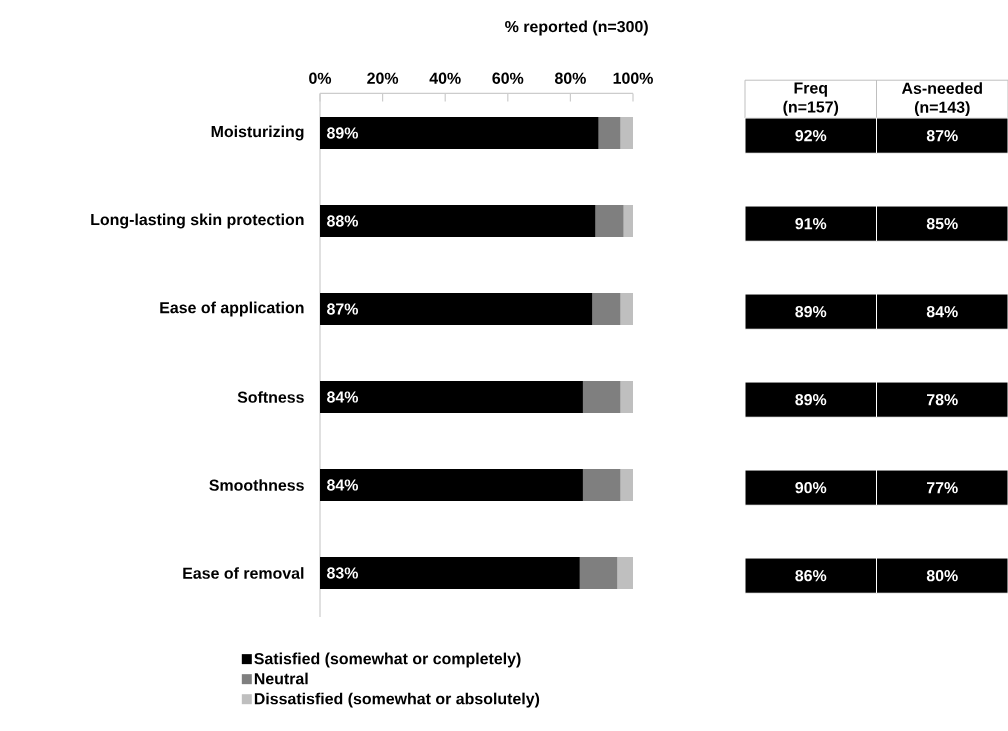 This screenshot has width=1008, height=731. I want to click on x-tick-label: 0%, so click(320, 78).